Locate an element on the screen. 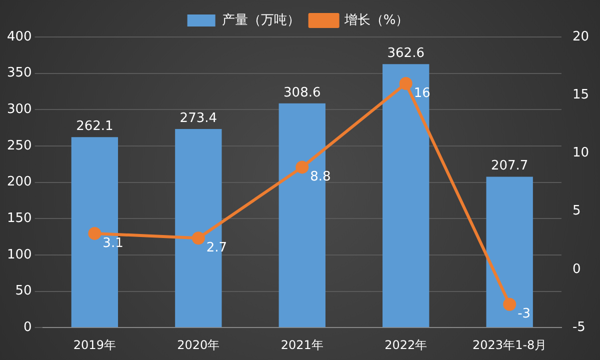 This screenshot has height=360, width=600. y-tick-label: 250 is located at coordinates (19, 146).